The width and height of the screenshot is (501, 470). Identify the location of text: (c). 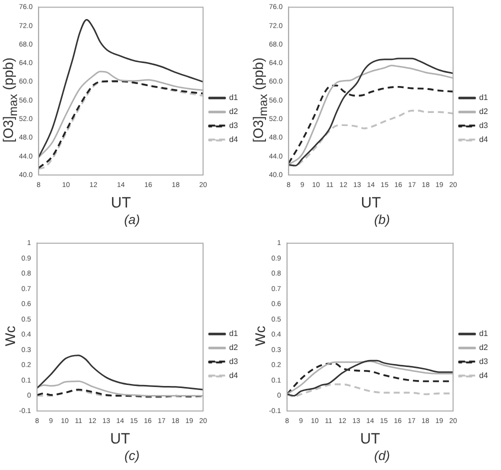
(132, 455).